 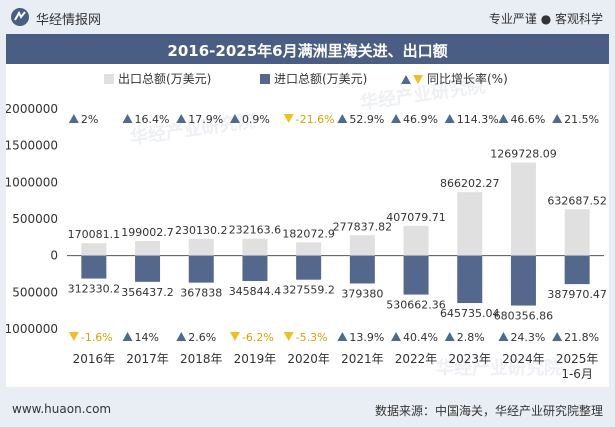 I want to click on export-value-label: 199002.7, so click(x=147, y=232).